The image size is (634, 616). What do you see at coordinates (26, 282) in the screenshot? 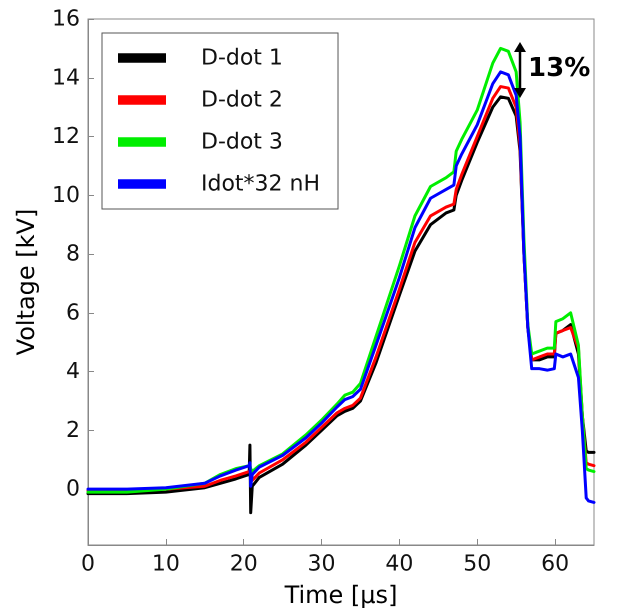
I see `y-axis-title: Voltage [kV]` at bounding box center [26, 282].